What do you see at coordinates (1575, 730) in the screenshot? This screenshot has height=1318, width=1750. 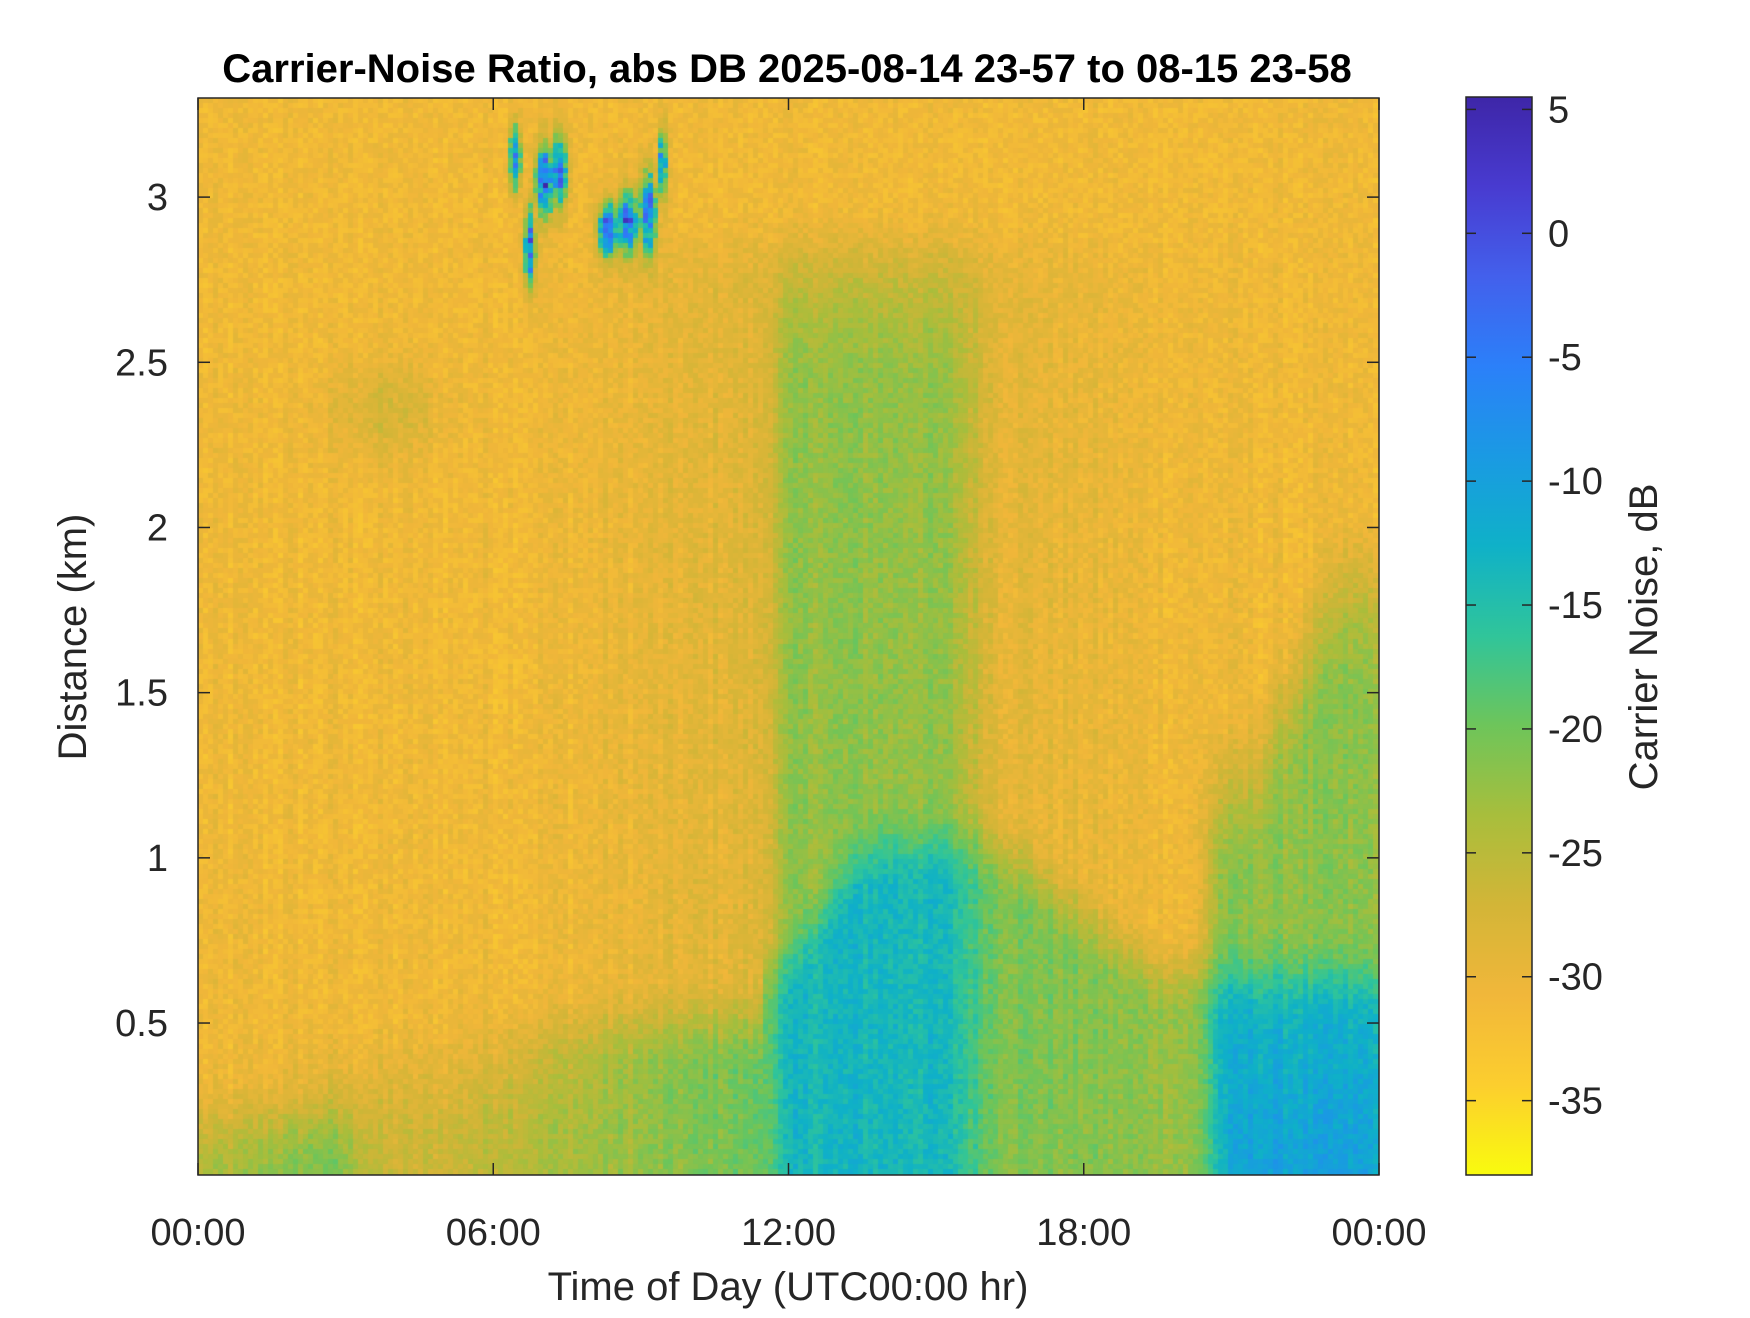 I see `colorbar-tick-label: -20` at bounding box center [1575, 730].